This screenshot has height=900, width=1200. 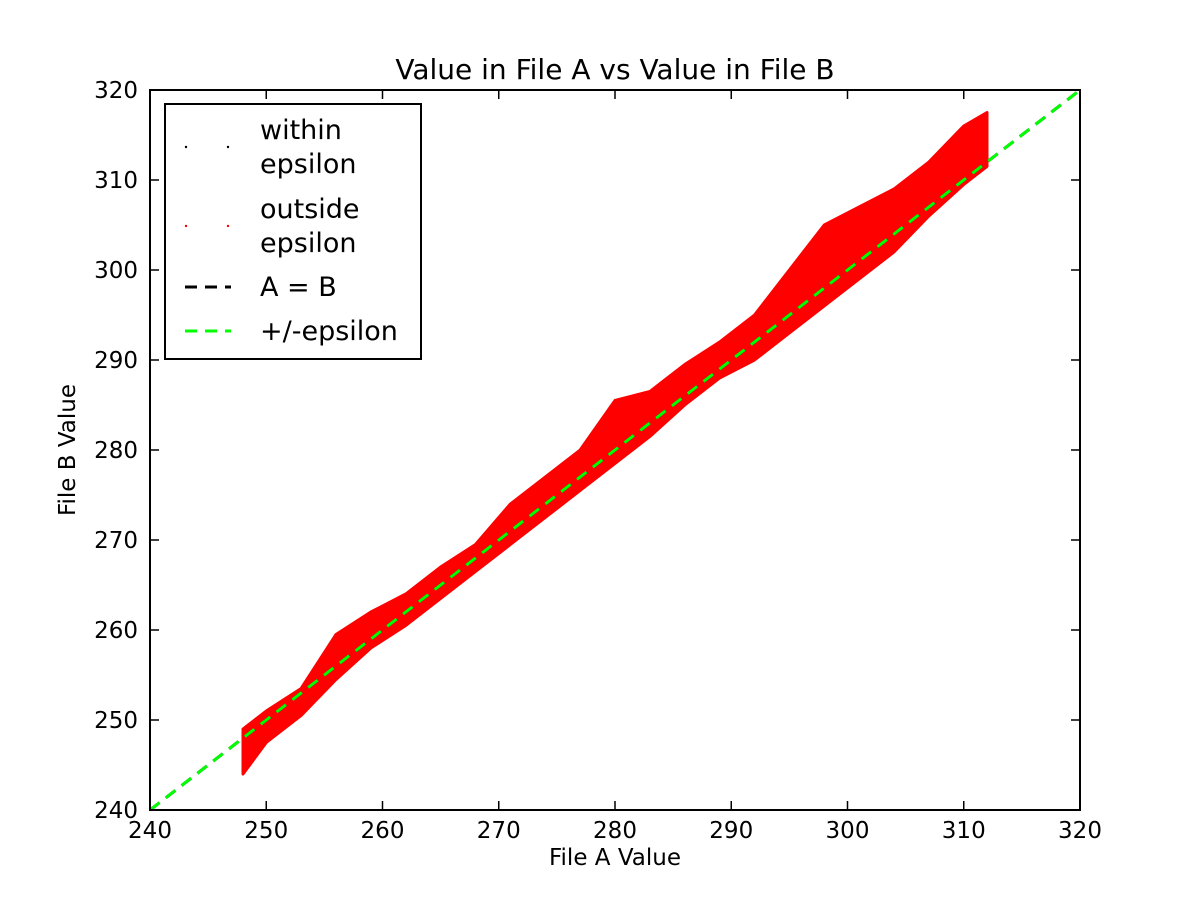 I want to click on legend-label-line: +/-epsilon, so click(x=329, y=331).